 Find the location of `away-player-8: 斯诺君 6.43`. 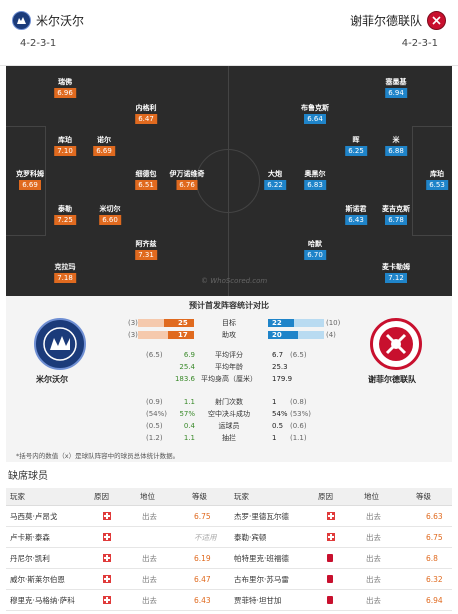

away-player-8: 斯诺君 6.43 is located at coordinates (356, 215).